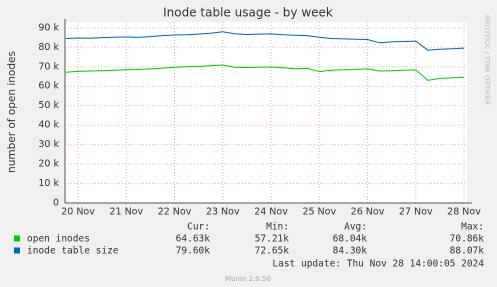  I want to click on x-tick-label: 25 Nov, so click(319, 212).